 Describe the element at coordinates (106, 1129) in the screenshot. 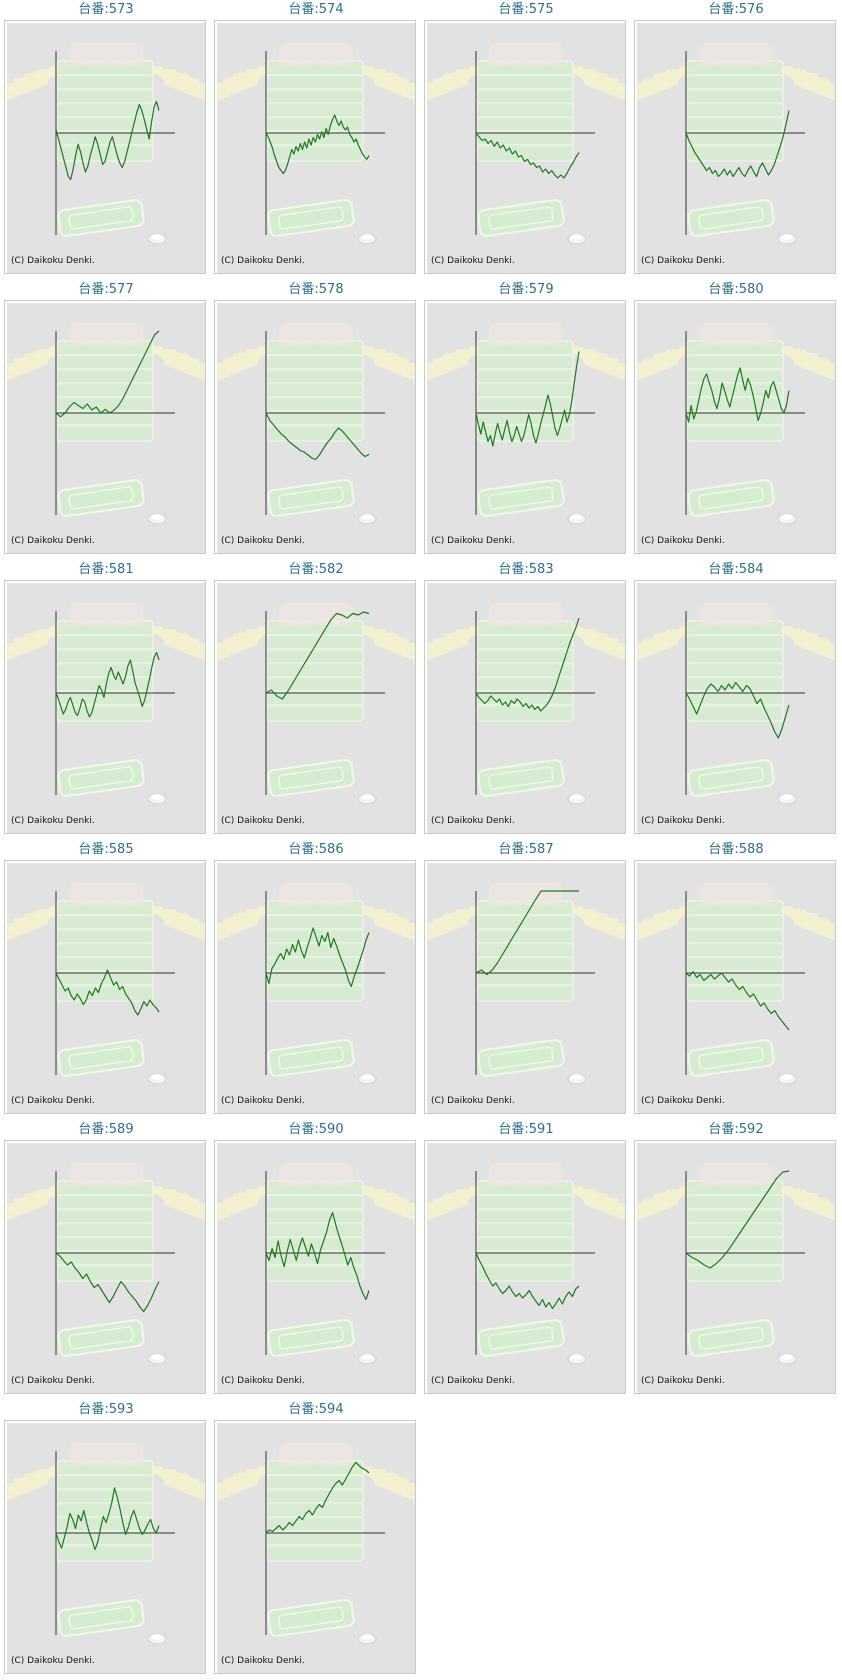

I see `chart-title: 台番:589` at that location.